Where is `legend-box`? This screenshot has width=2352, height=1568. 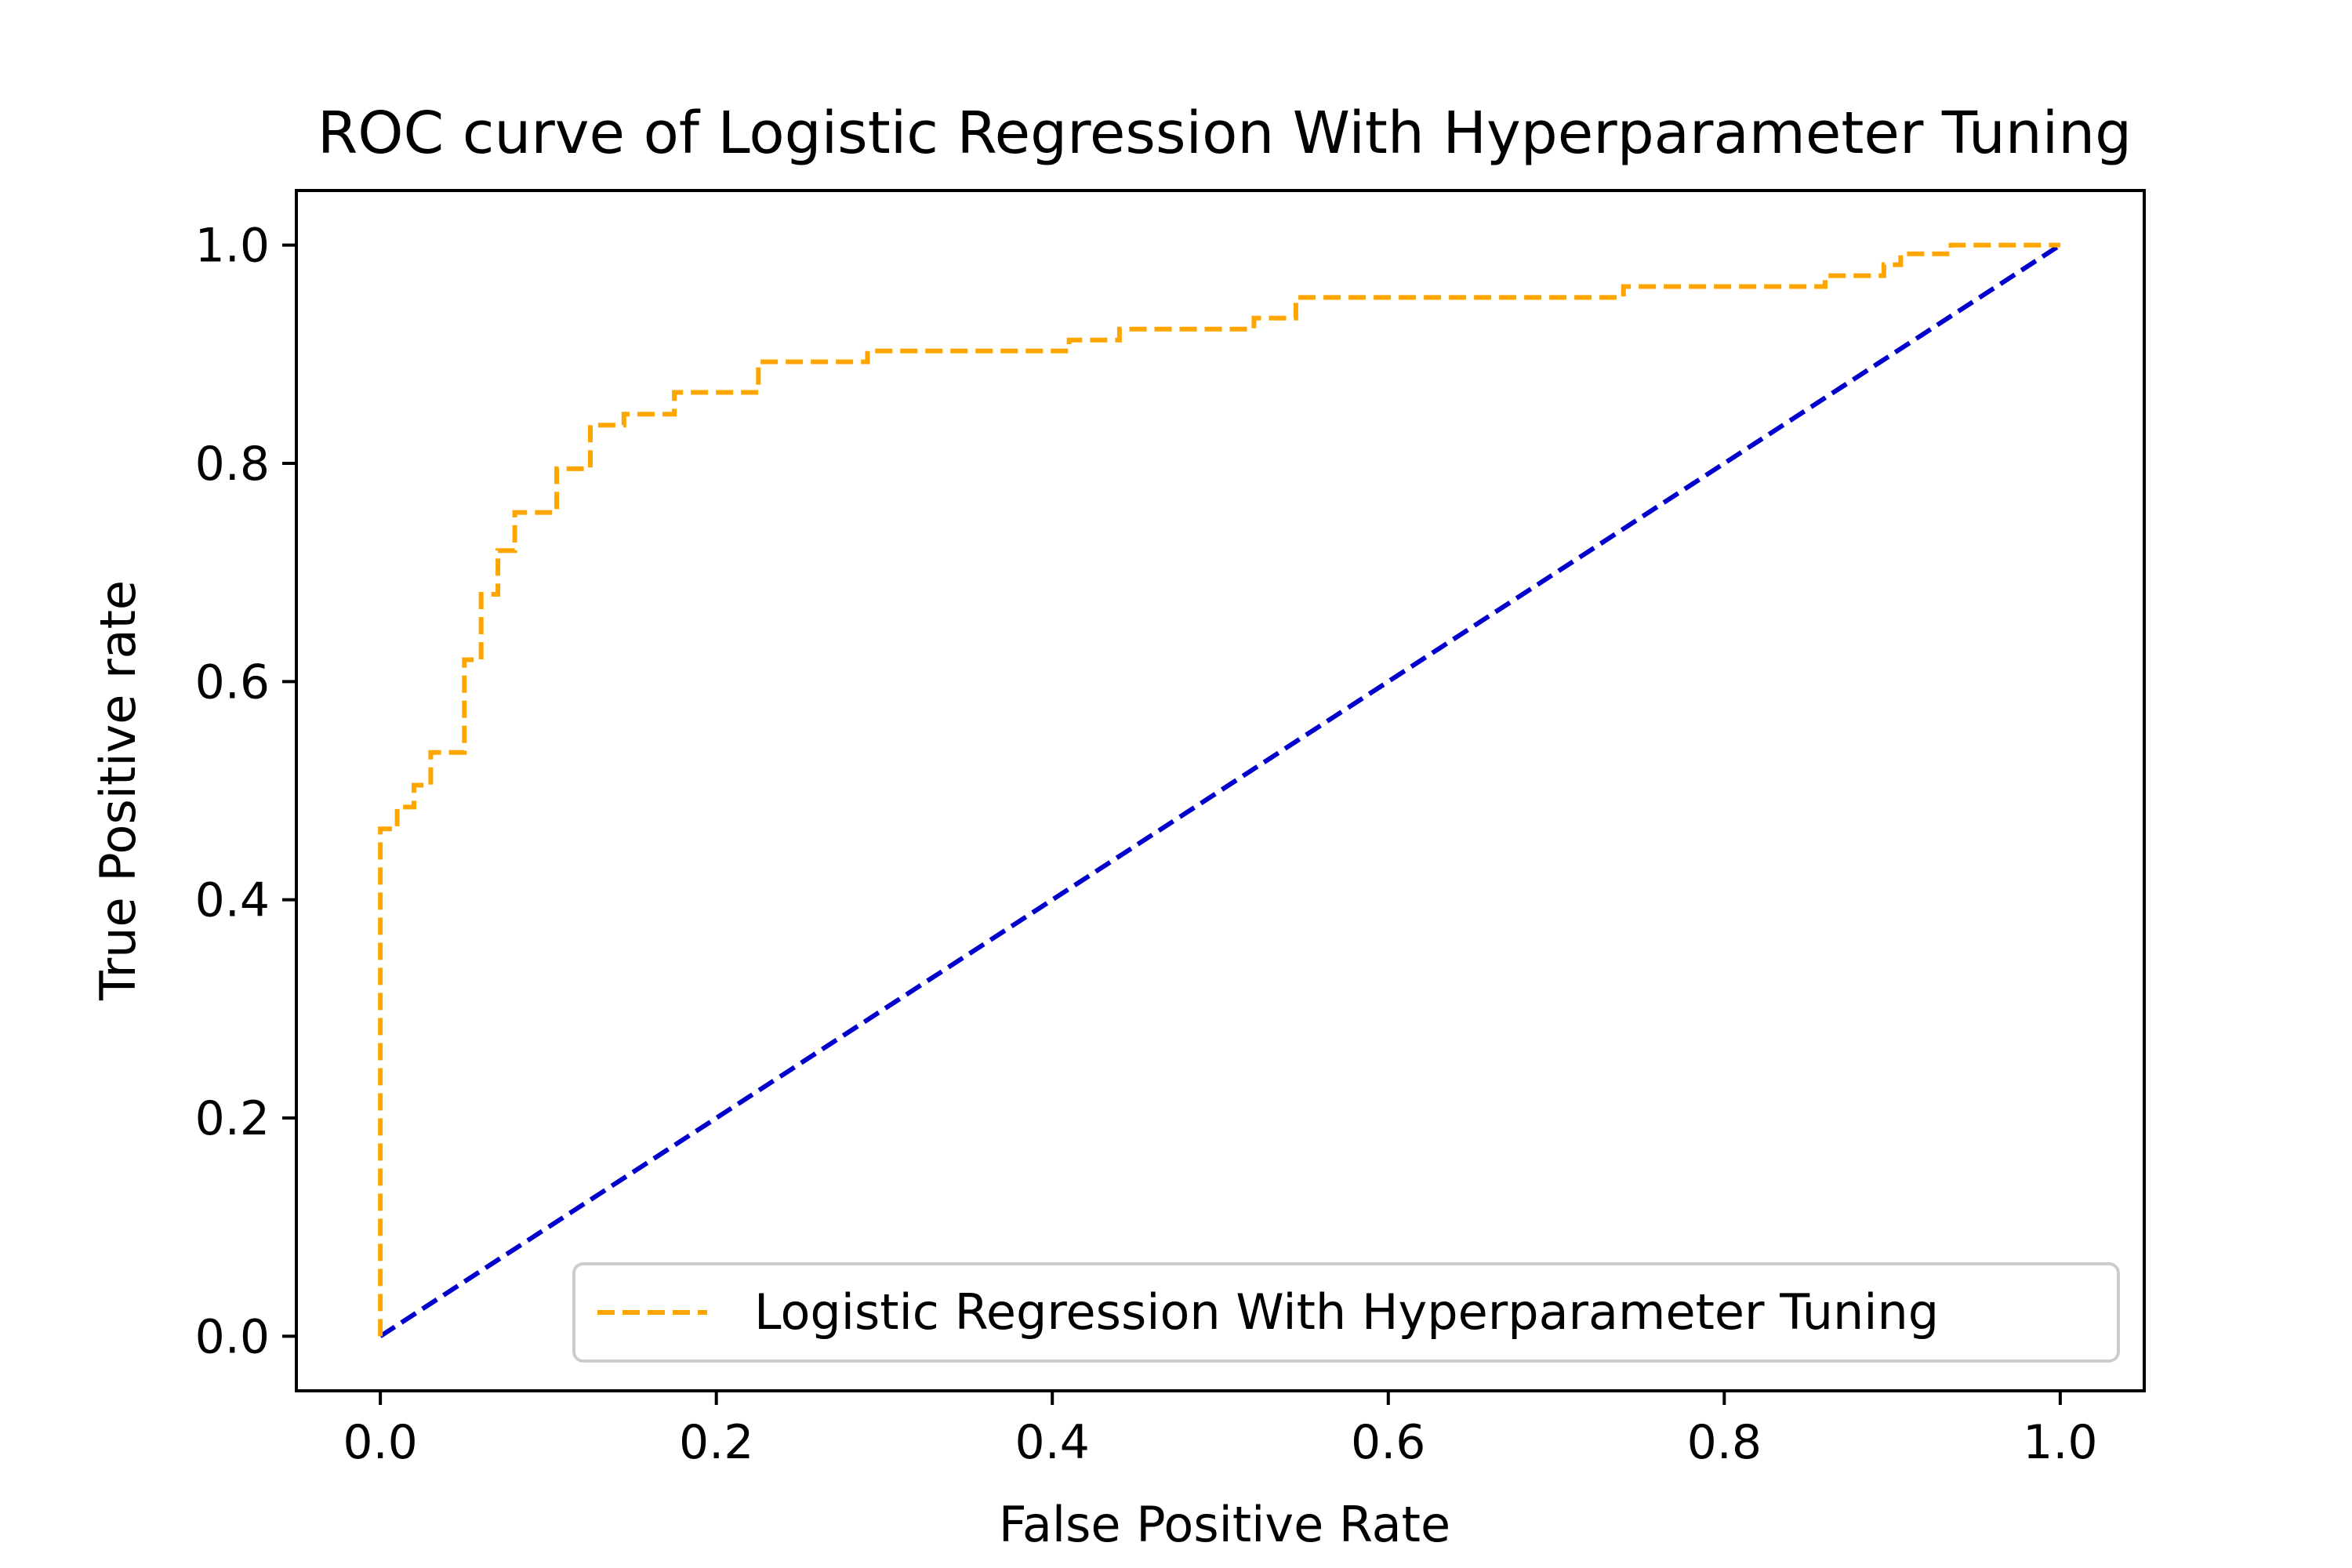
legend-box is located at coordinates (1346, 1312).